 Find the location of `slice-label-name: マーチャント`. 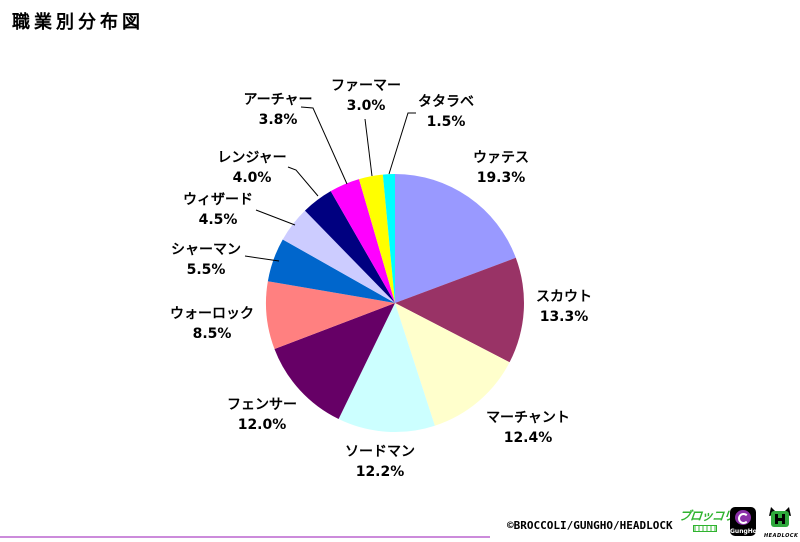

slice-label-name: マーチャント is located at coordinates (528, 418).